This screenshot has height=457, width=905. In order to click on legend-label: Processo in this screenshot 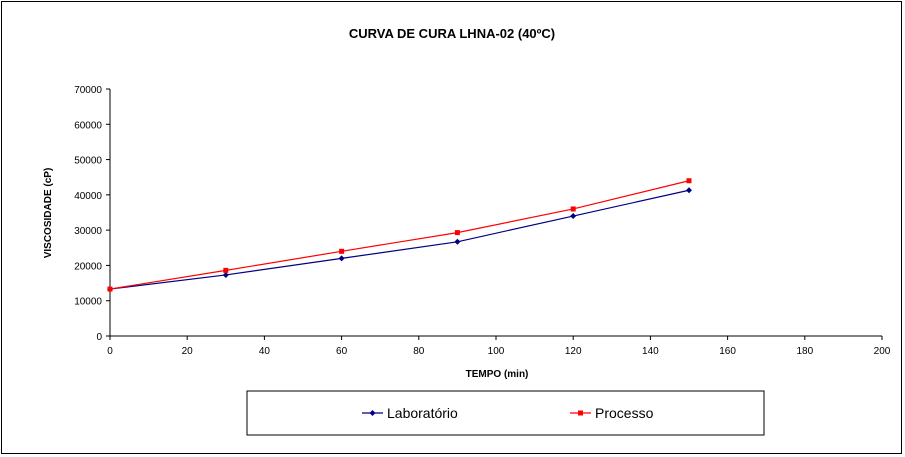, I will do `click(624, 413)`.